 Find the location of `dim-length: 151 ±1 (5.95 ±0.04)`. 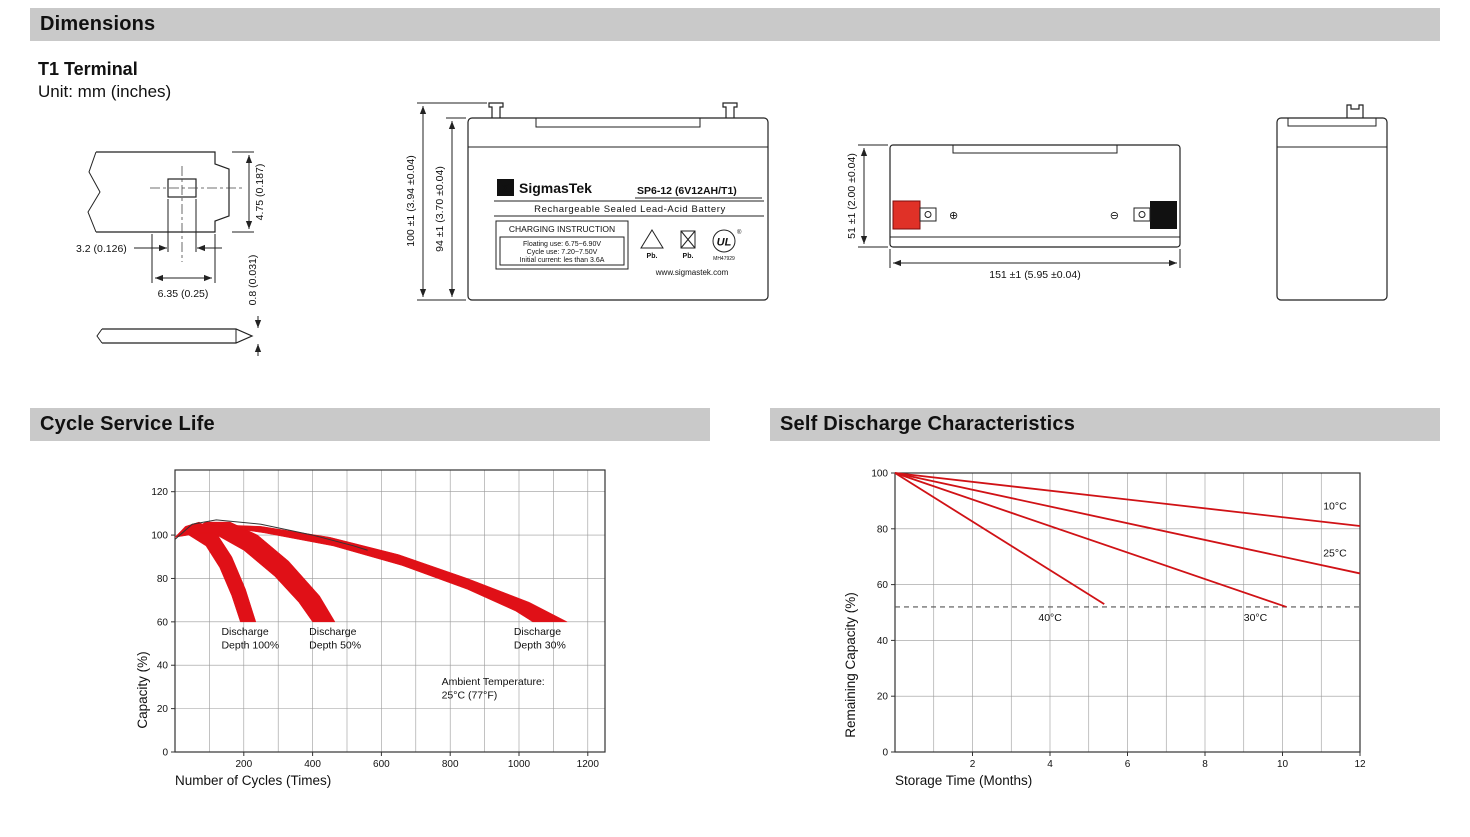

dim-length: 151 ±1 (5.95 ±0.04) is located at coordinates (1035, 275).